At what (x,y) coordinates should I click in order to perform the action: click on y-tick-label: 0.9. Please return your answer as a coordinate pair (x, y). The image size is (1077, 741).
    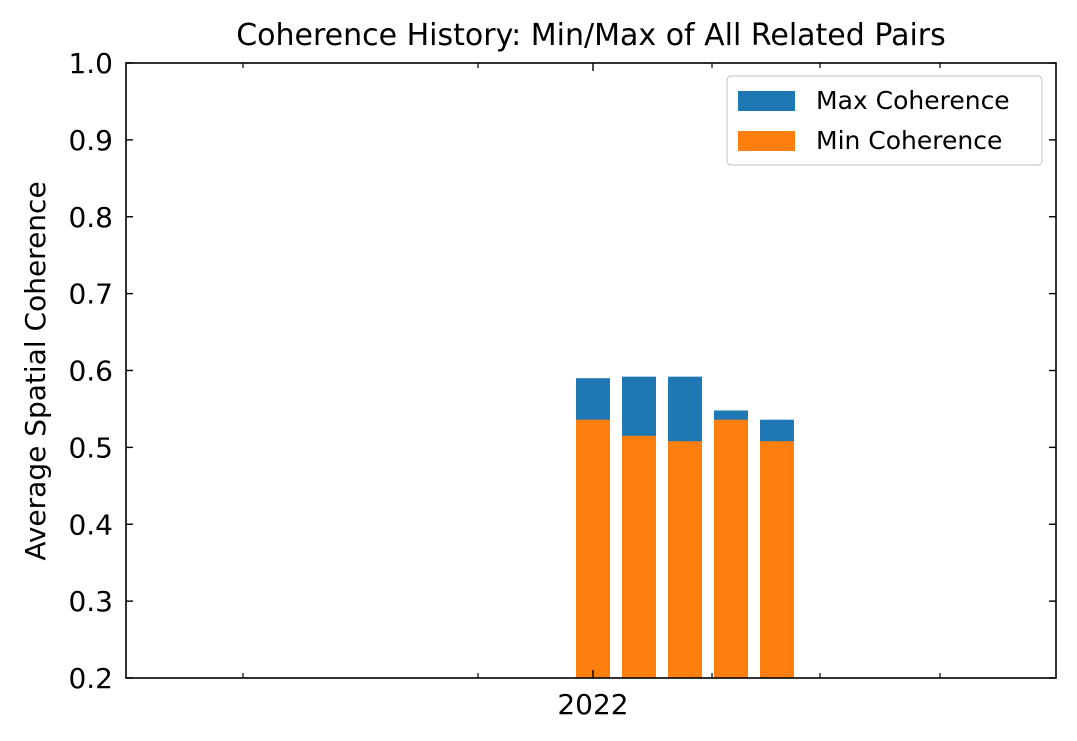
    Looking at the image, I should click on (90, 140).